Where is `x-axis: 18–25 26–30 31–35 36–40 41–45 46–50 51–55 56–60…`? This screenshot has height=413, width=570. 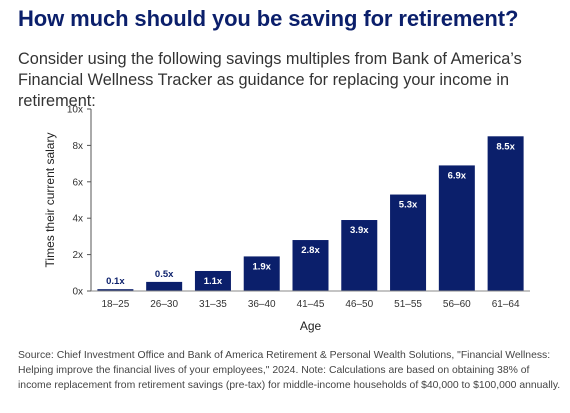 x-axis: 18–25 26–30 31–35 36–40 41–45 46–50 51–55 56–60… is located at coordinates (310, 300).